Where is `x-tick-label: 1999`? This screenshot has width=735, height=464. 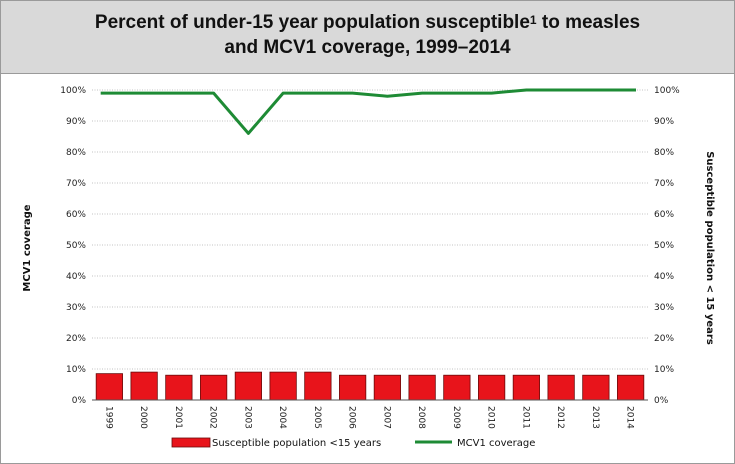
x-tick-label: 1999 is located at coordinates (108, 417).